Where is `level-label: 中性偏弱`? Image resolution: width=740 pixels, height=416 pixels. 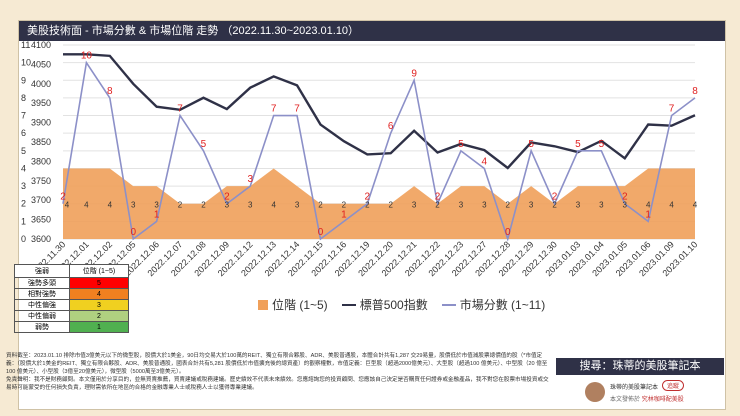 level-label: 中性偏弱 is located at coordinates (42, 316).